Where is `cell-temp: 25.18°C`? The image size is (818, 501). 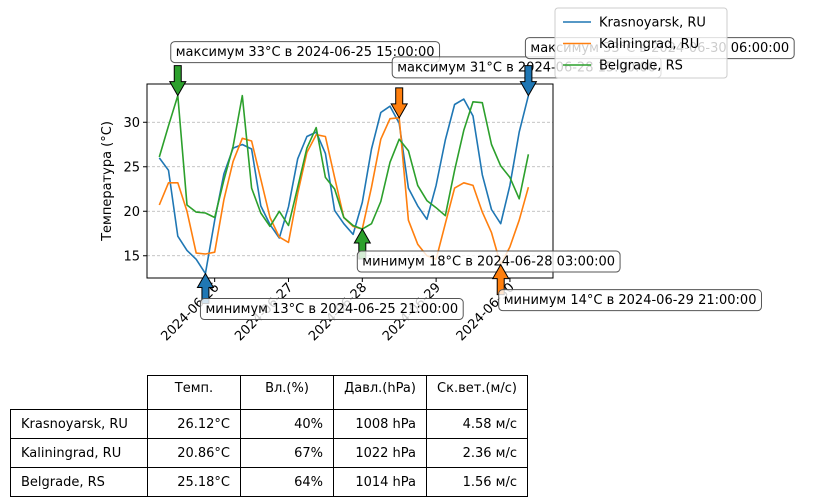
cell-temp: 25.18°C is located at coordinates (194, 482).